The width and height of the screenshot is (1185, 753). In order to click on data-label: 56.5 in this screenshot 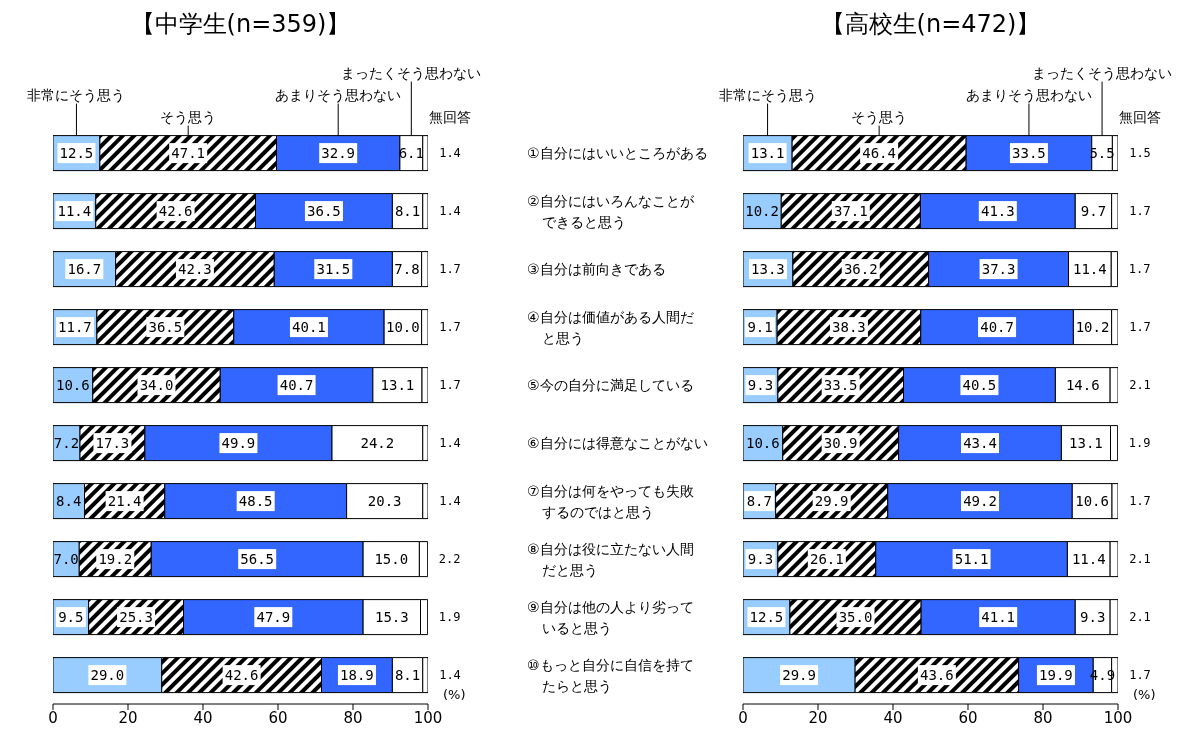, I will do `click(257, 559)`.